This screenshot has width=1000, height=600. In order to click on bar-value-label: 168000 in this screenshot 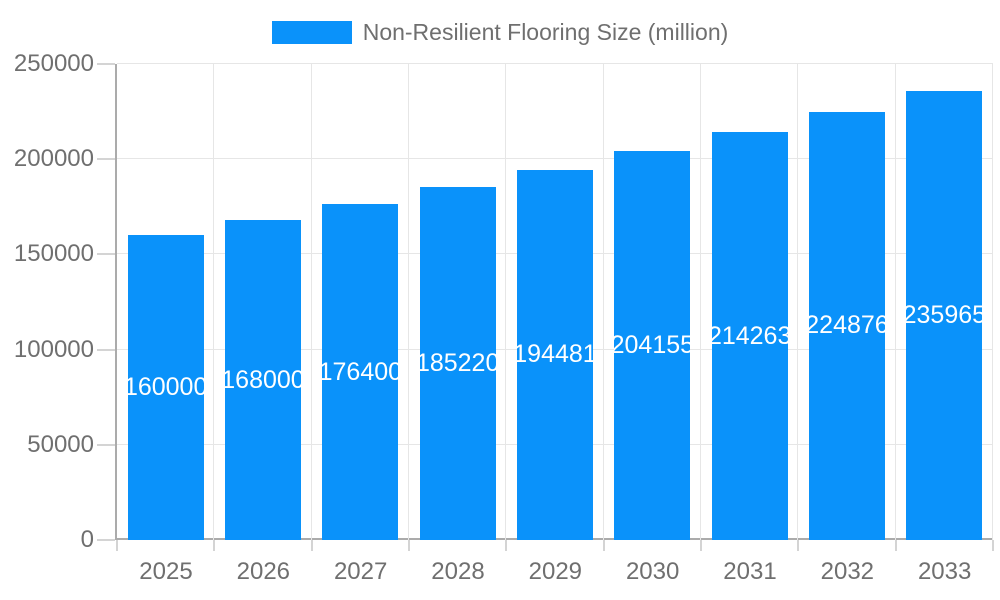, I will do `click(263, 379)`.